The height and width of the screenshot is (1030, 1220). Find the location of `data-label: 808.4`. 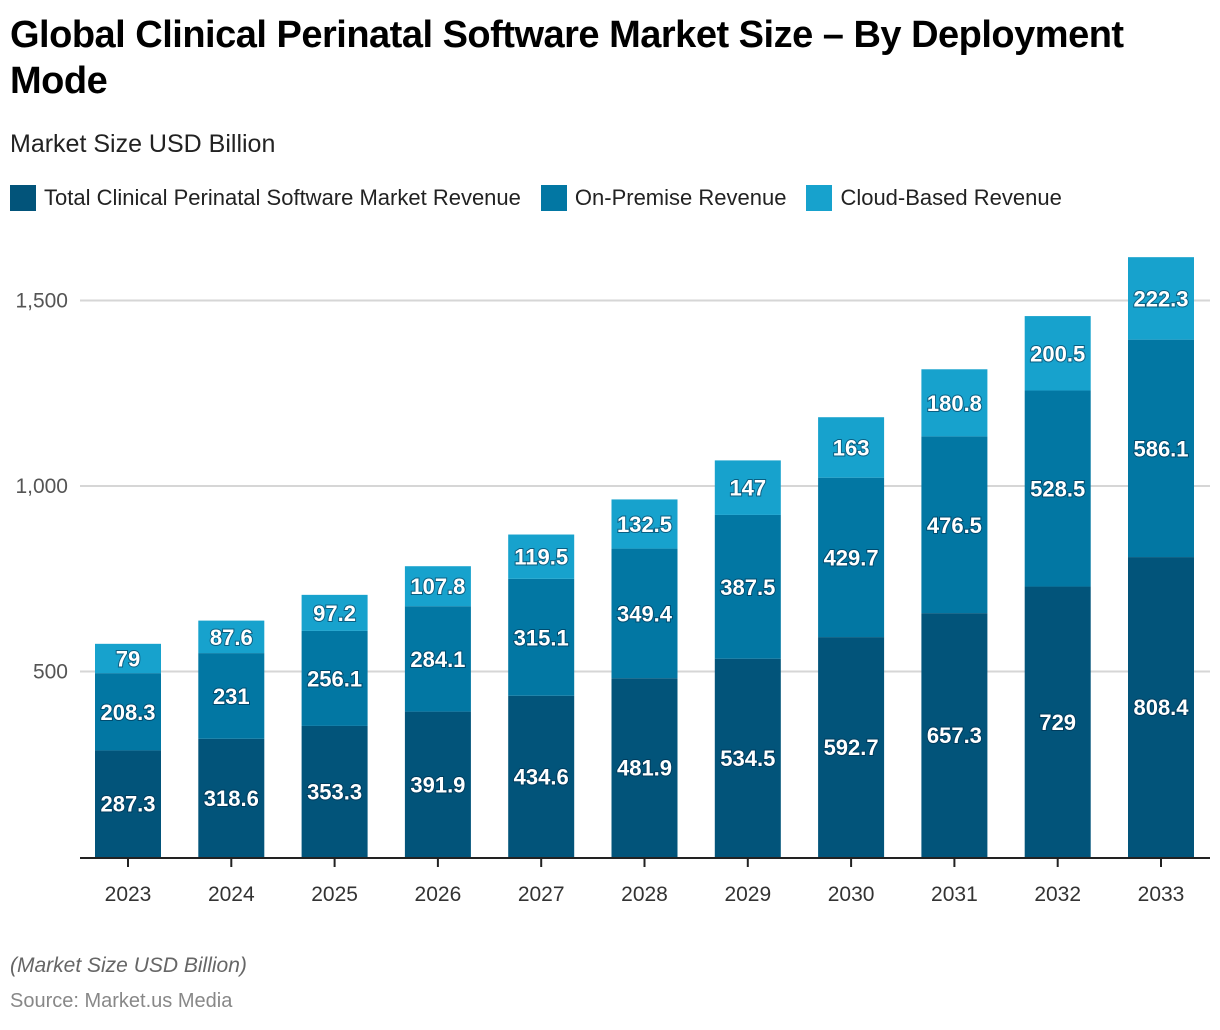

data-label: 808.4 is located at coordinates (1161, 707).